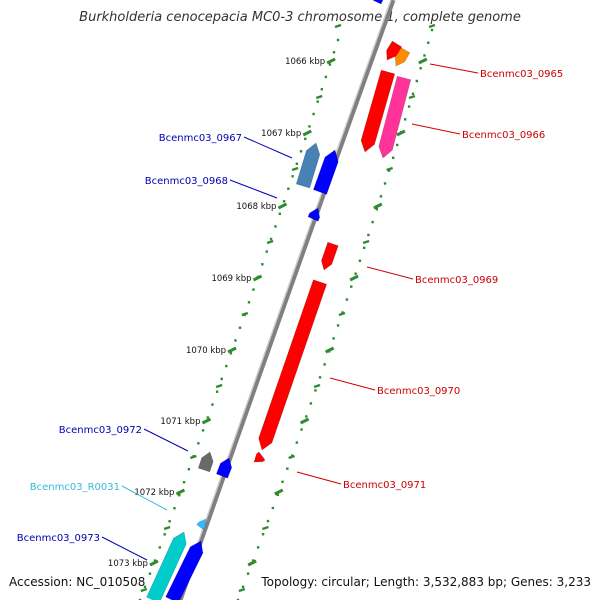  I want to click on gene-label-bcenmc03-0969: Bcenmc03_0969, so click(456, 280).